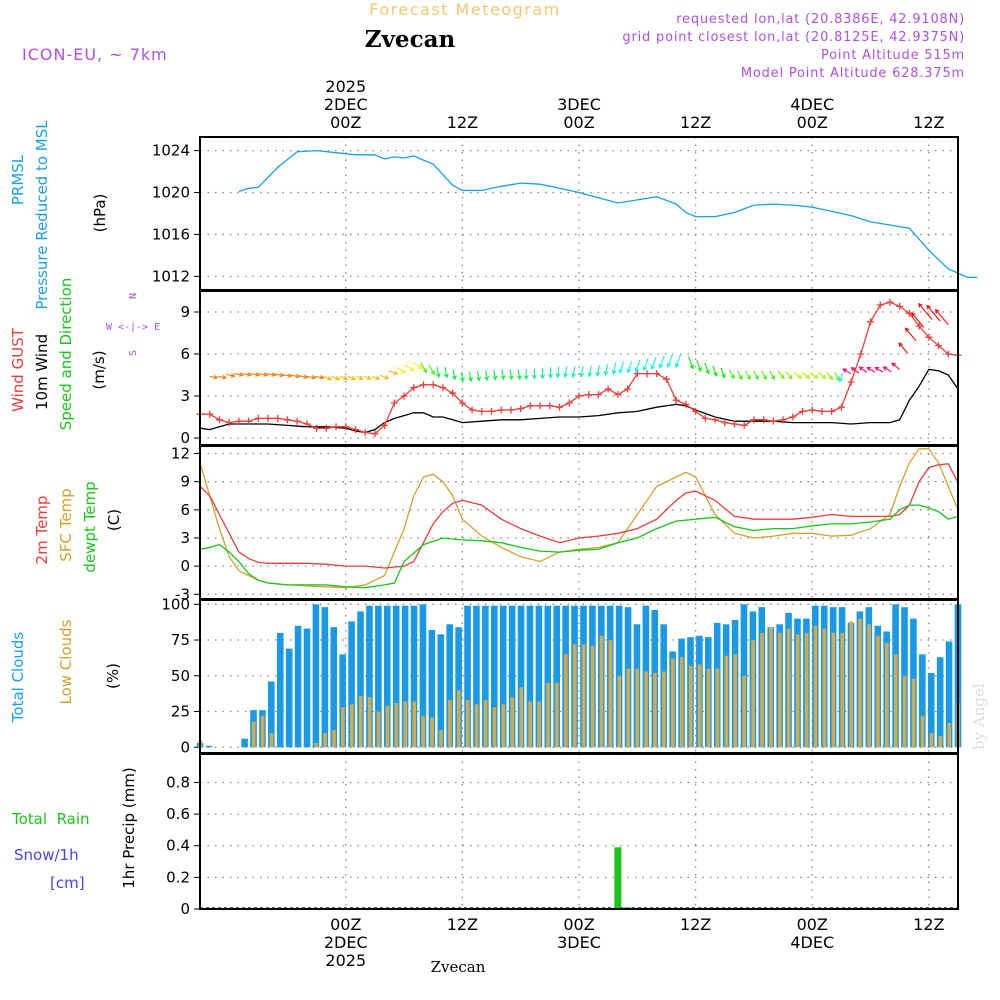 Image resolution: width=1000 pixels, height=1000 pixels. I want to click on 2m-temp-line, so click(579, 516).